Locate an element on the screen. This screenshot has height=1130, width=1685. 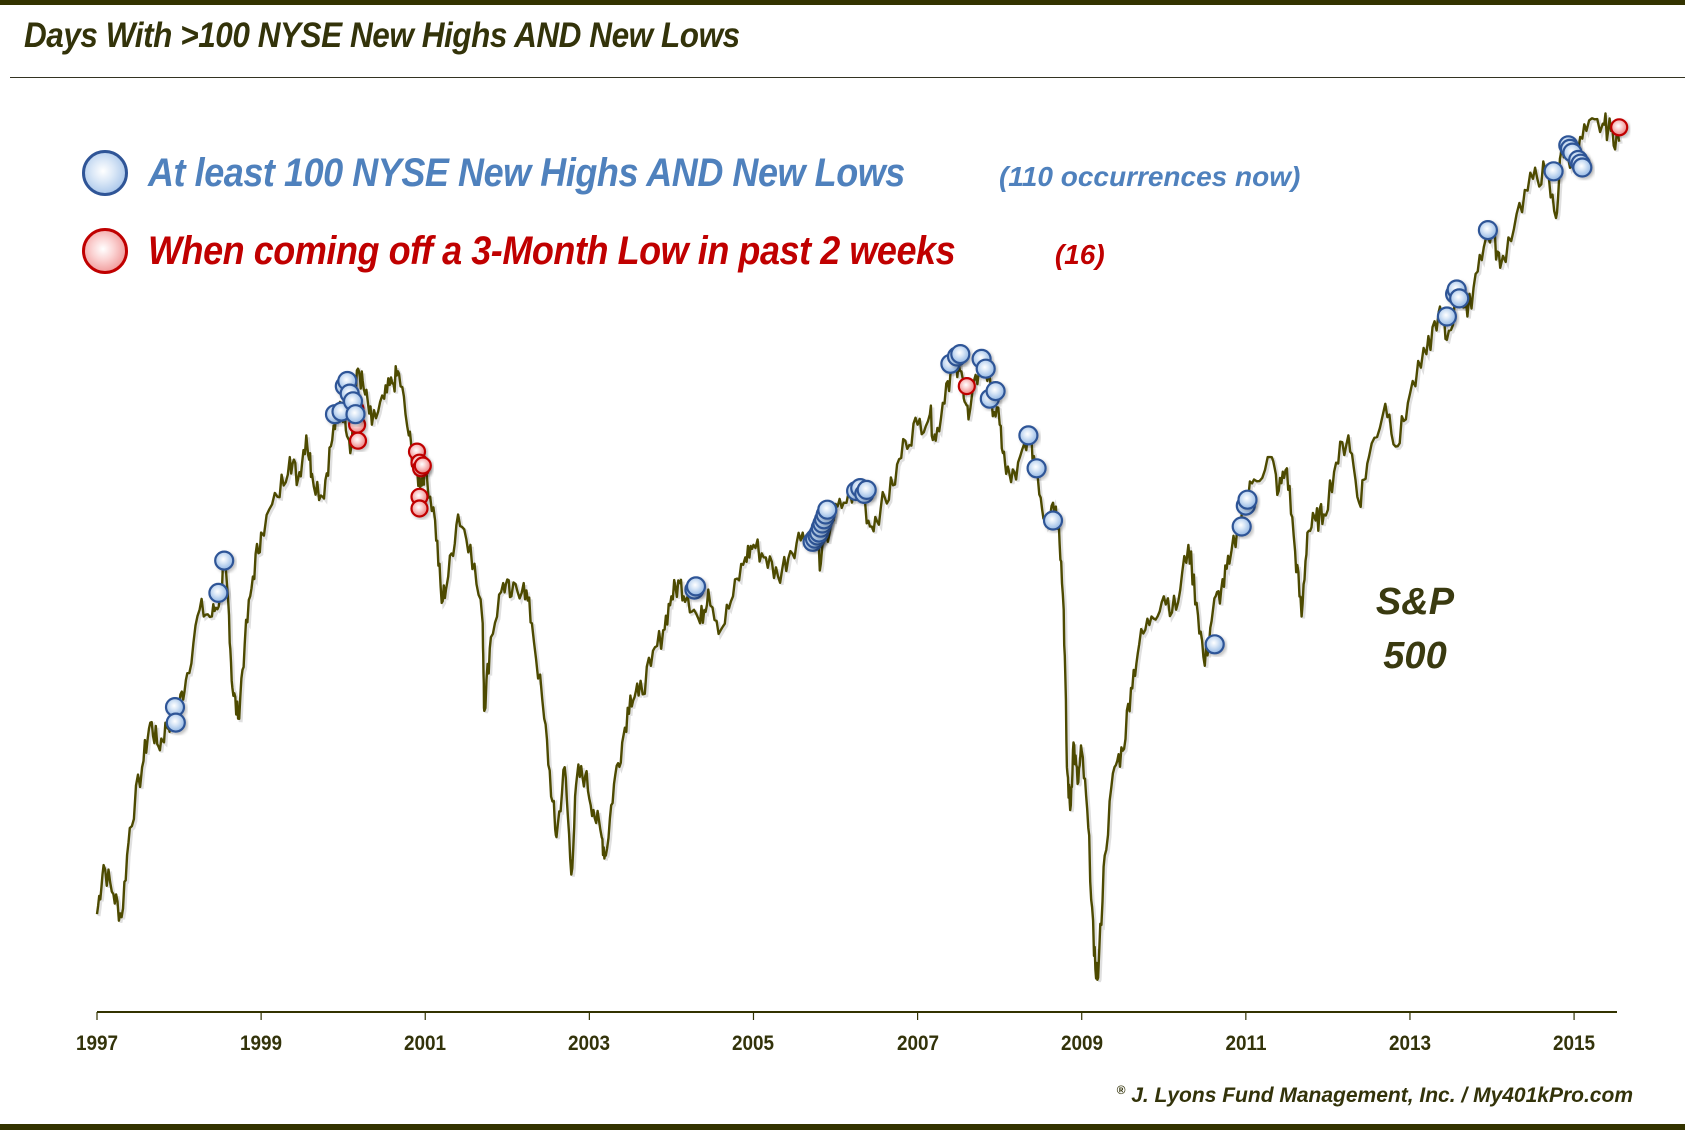
x-tick-label: 2001 is located at coordinates (425, 1043).